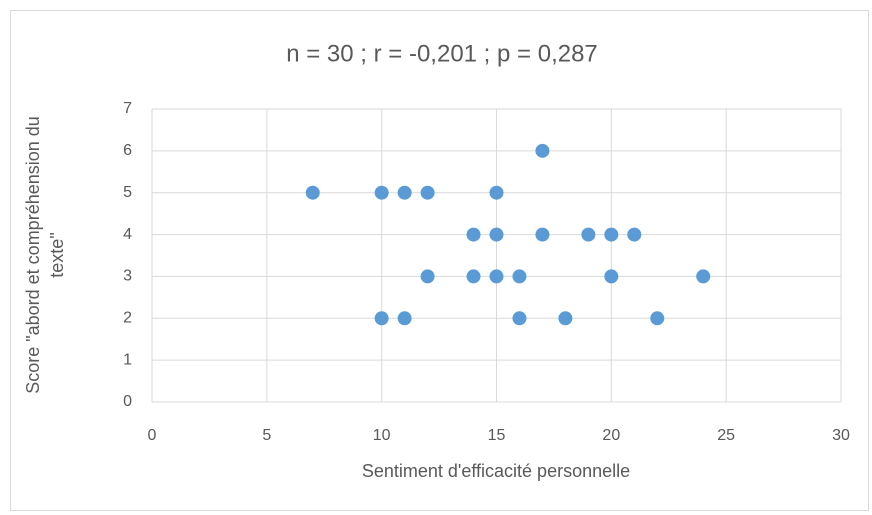 The image size is (872, 515). Describe the element at coordinates (726, 435) in the screenshot. I see `x-tick-label: 25` at that location.